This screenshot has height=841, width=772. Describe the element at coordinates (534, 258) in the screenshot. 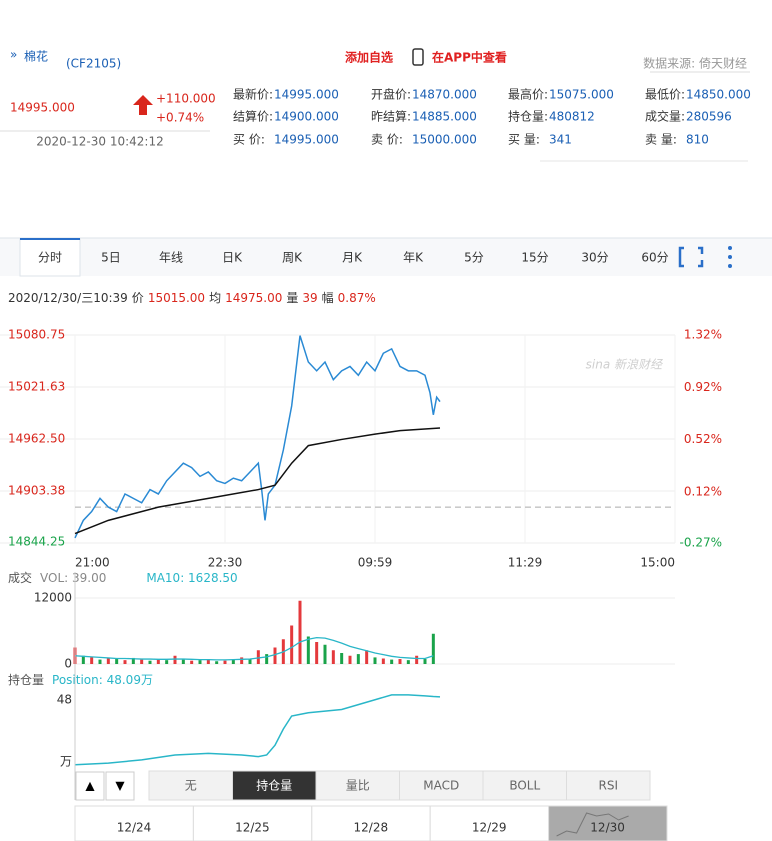

I see `tab: 15分` at that location.